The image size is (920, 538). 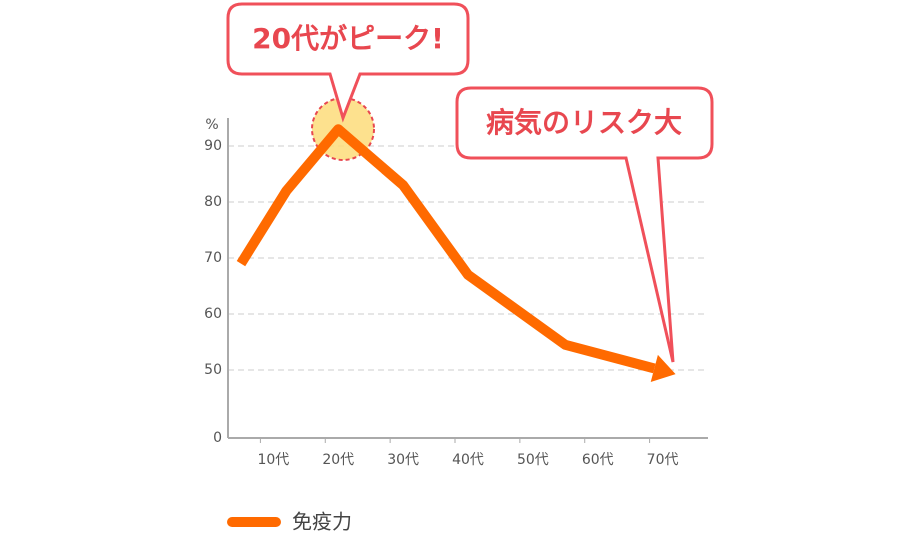 I want to click on x-tick-label: 40代, so click(x=468, y=460).